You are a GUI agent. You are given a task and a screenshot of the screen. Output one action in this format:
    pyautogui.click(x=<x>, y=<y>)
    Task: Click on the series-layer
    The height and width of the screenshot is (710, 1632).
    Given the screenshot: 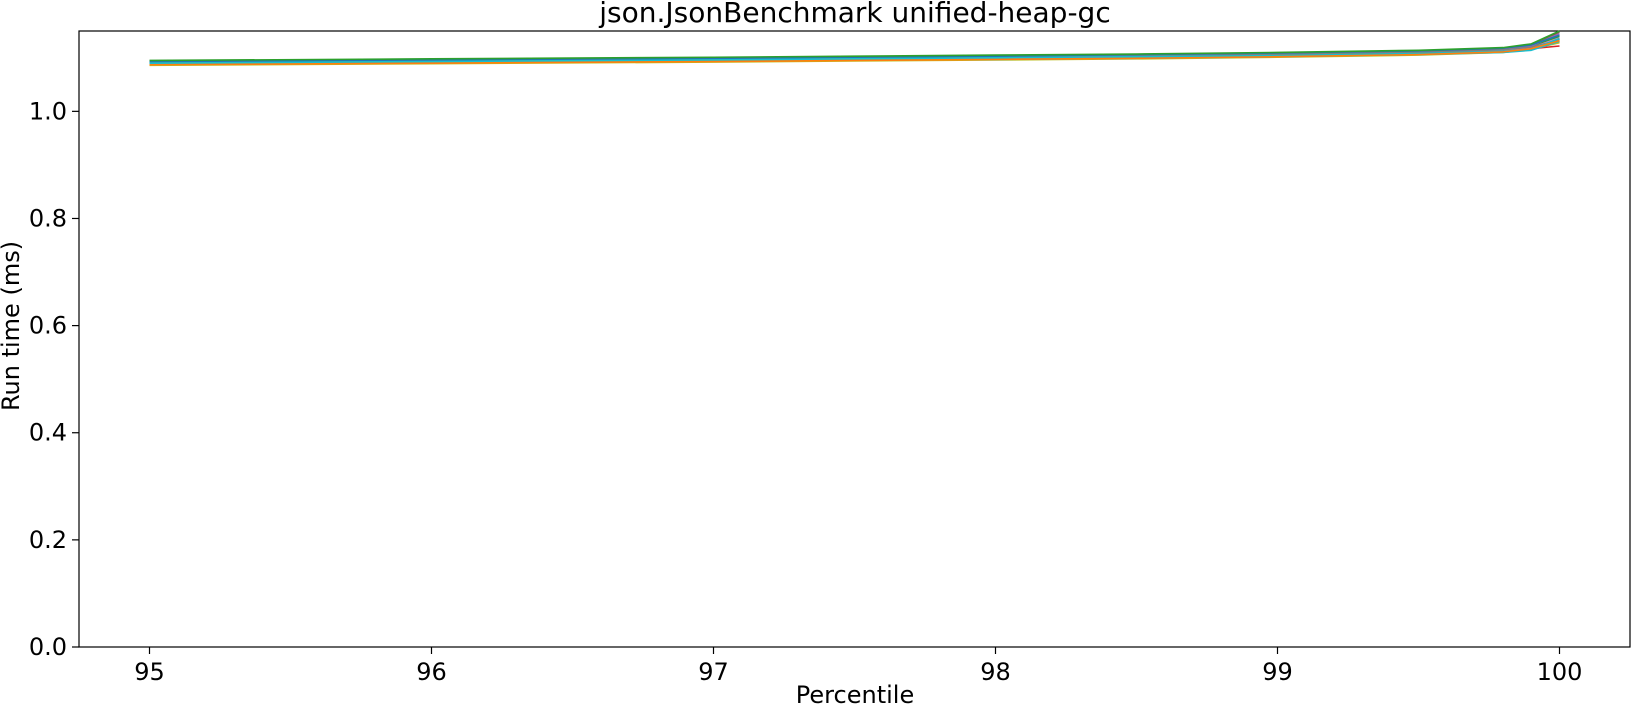 What is the action you would take?
    pyautogui.click(x=854, y=48)
    